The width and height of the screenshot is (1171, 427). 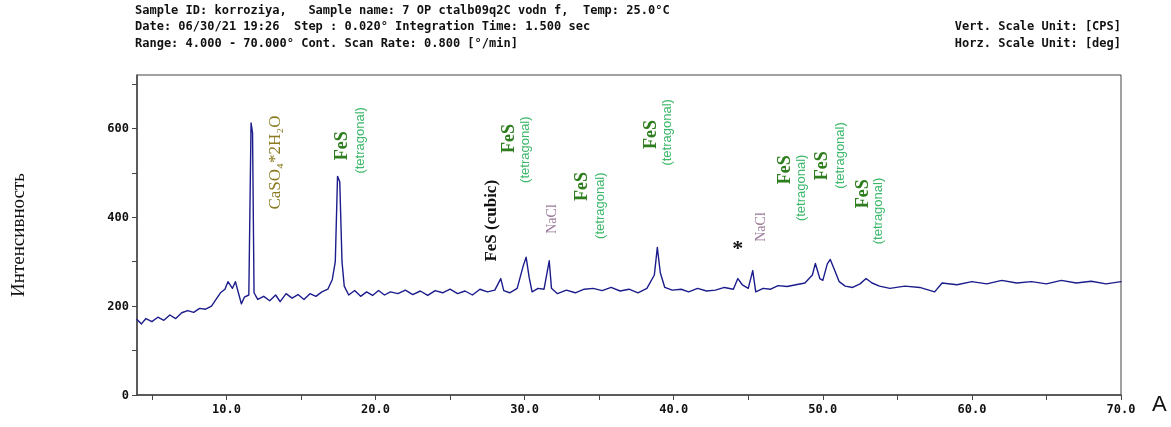 I want to click on x-tick-label: 30.0, so click(x=525, y=409).